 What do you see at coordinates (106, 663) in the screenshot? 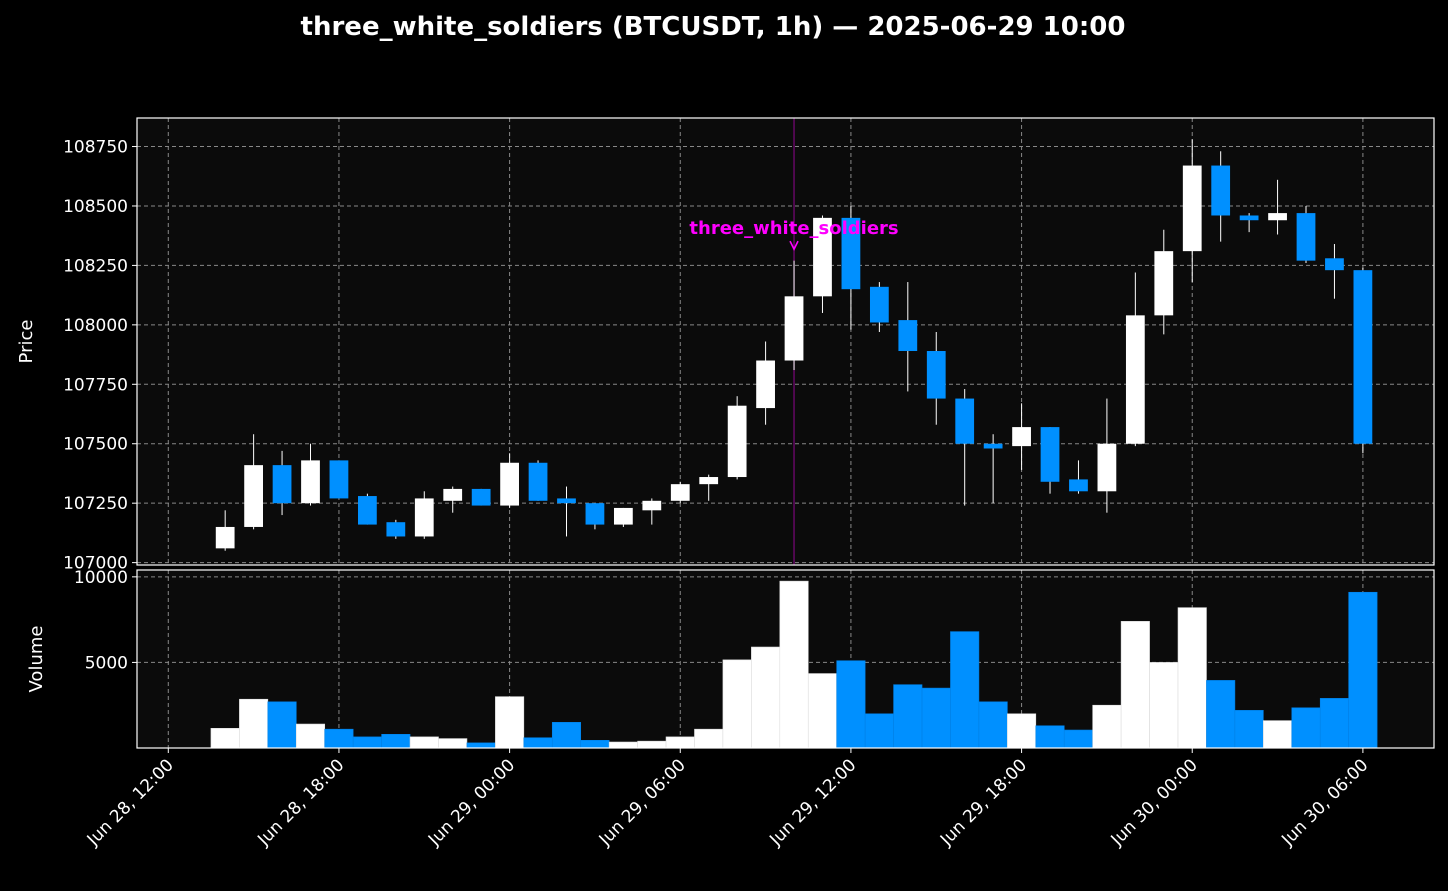
I see `volume-tick-label: 5000` at bounding box center [106, 663].